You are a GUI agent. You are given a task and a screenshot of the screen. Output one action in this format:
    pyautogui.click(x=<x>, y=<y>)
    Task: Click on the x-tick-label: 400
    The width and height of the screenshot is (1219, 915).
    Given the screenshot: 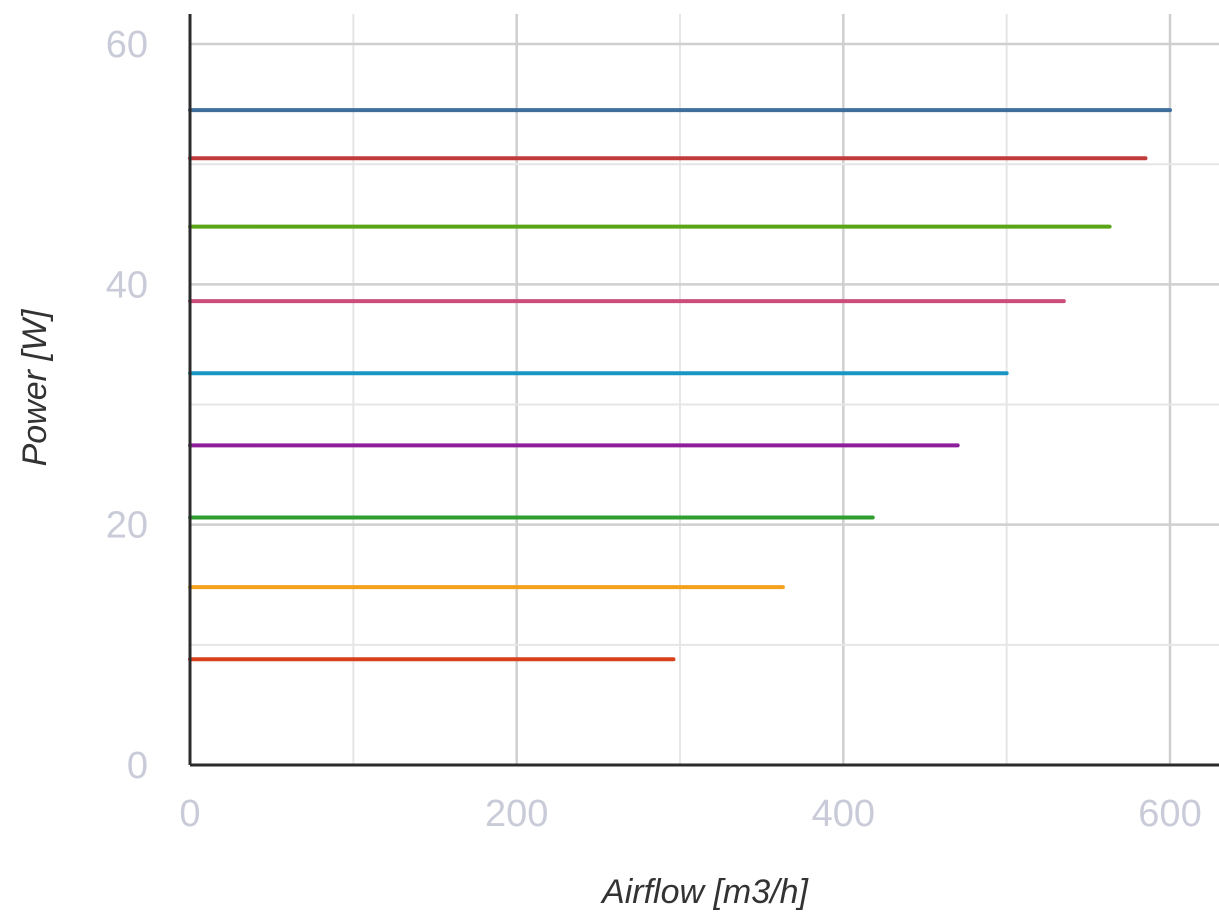 What is the action you would take?
    pyautogui.click(x=843, y=814)
    